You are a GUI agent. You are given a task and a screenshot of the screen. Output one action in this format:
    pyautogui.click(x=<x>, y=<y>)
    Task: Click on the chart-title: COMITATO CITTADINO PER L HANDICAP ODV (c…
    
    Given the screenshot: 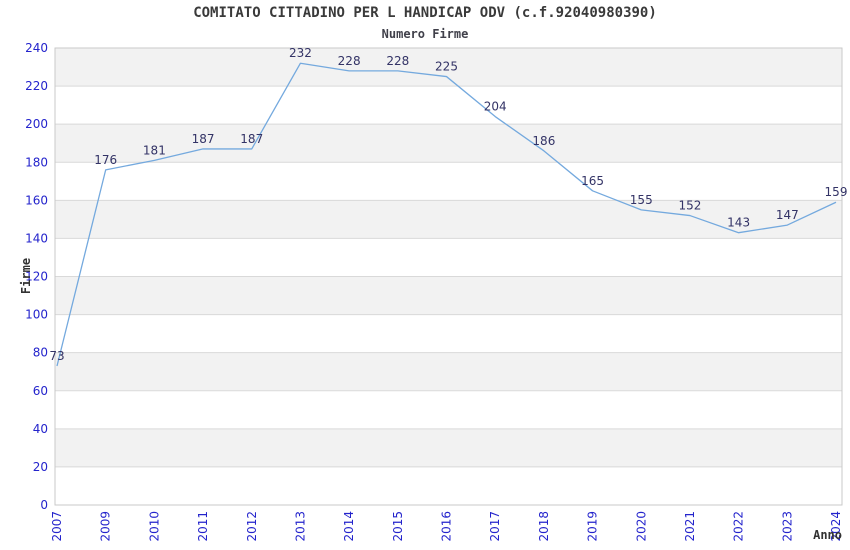 What is the action you would take?
    pyautogui.click(x=425, y=13)
    